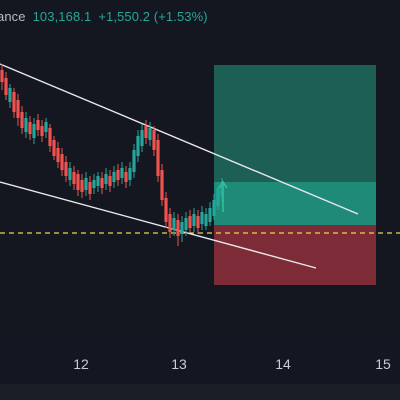 The height and width of the screenshot is (400, 400). What do you see at coordinates (179, 364) in the screenshot?
I see `time-tick: 13` at bounding box center [179, 364].